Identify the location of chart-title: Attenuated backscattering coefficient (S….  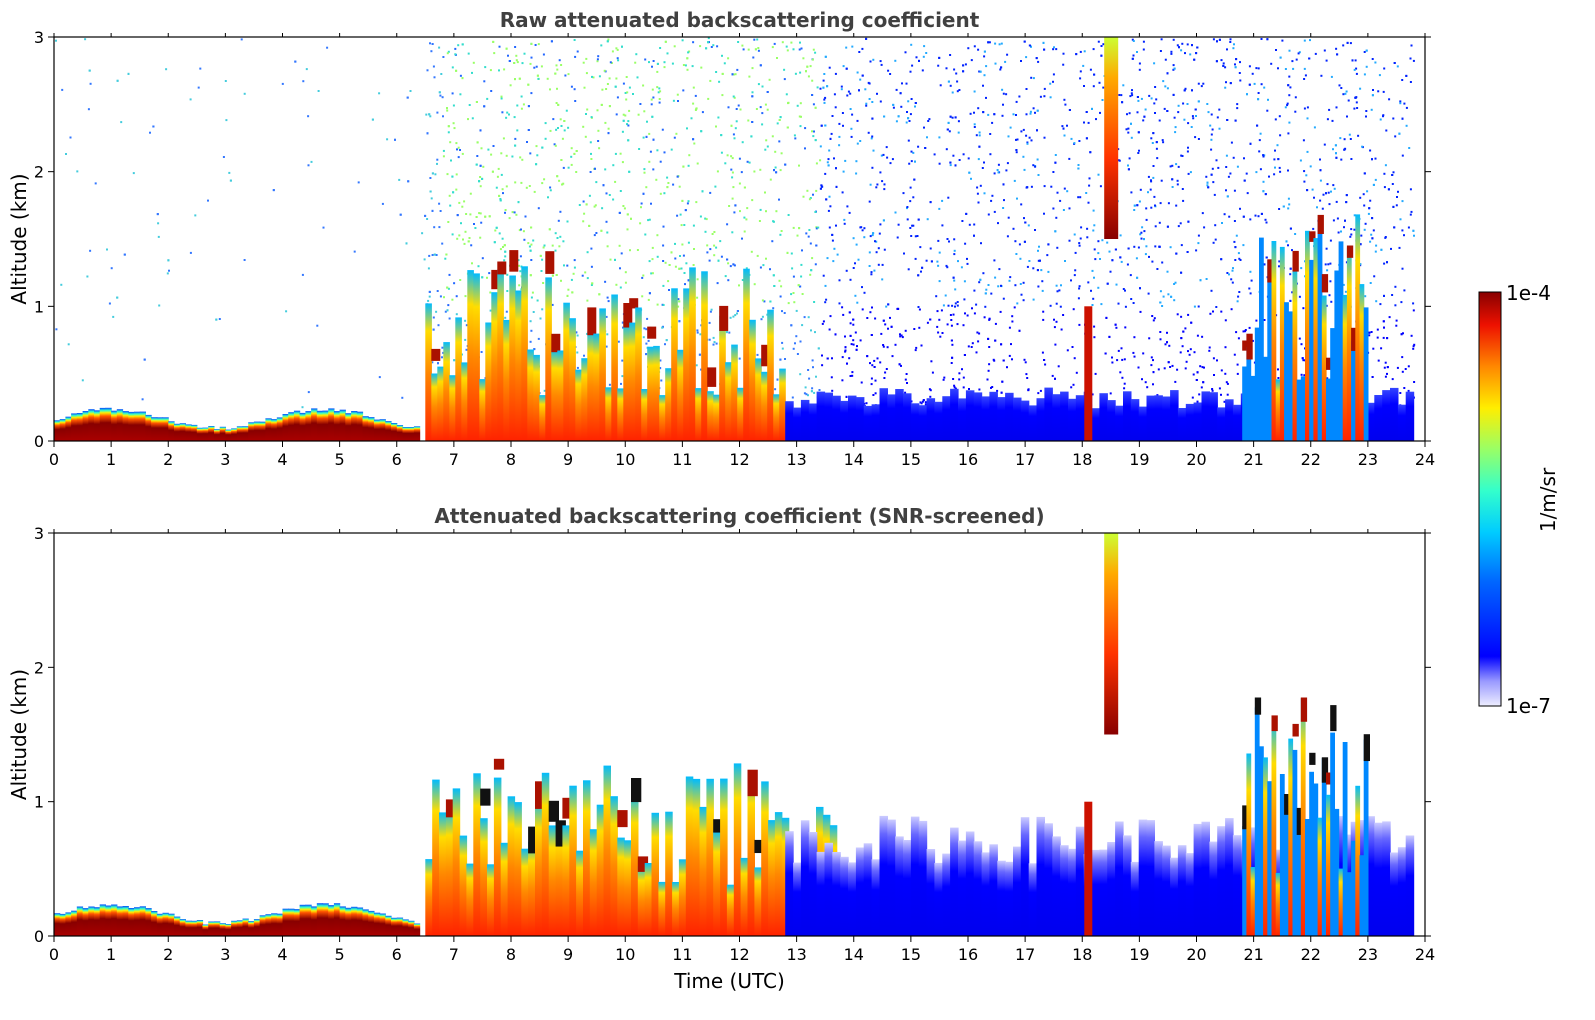
(739, 516).